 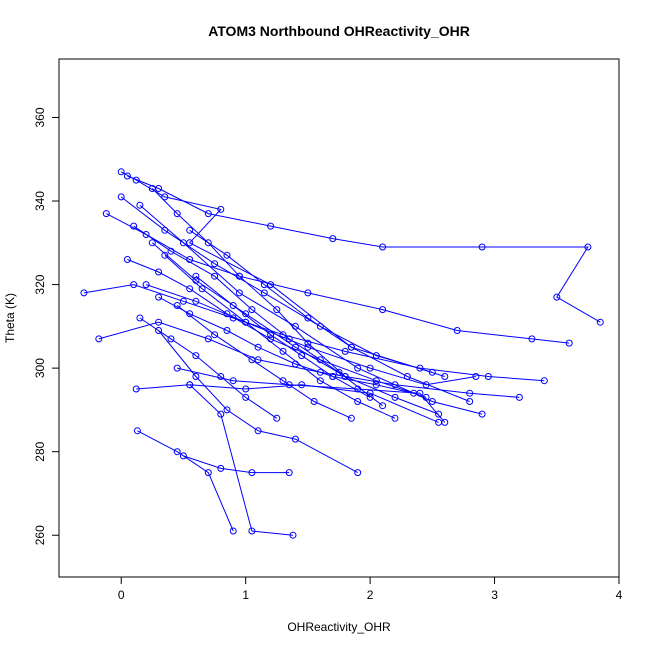 What do you see at coordinates (40, 201) in the screenshot?
I see `y-tick-label: 340` at bounding box center [40, 201].